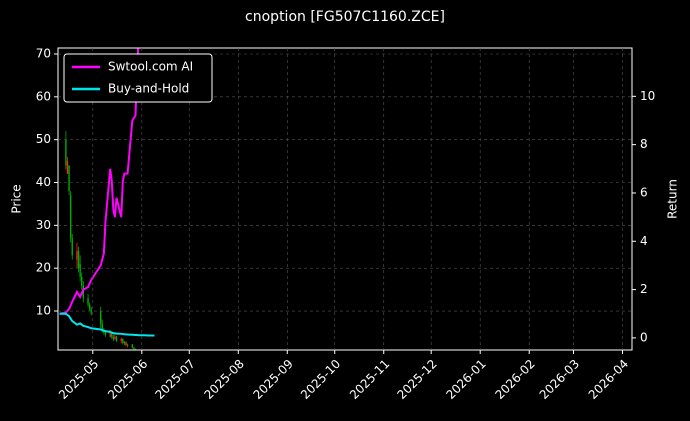  I want to click on y-tick-label: 30, so click(43, 225).